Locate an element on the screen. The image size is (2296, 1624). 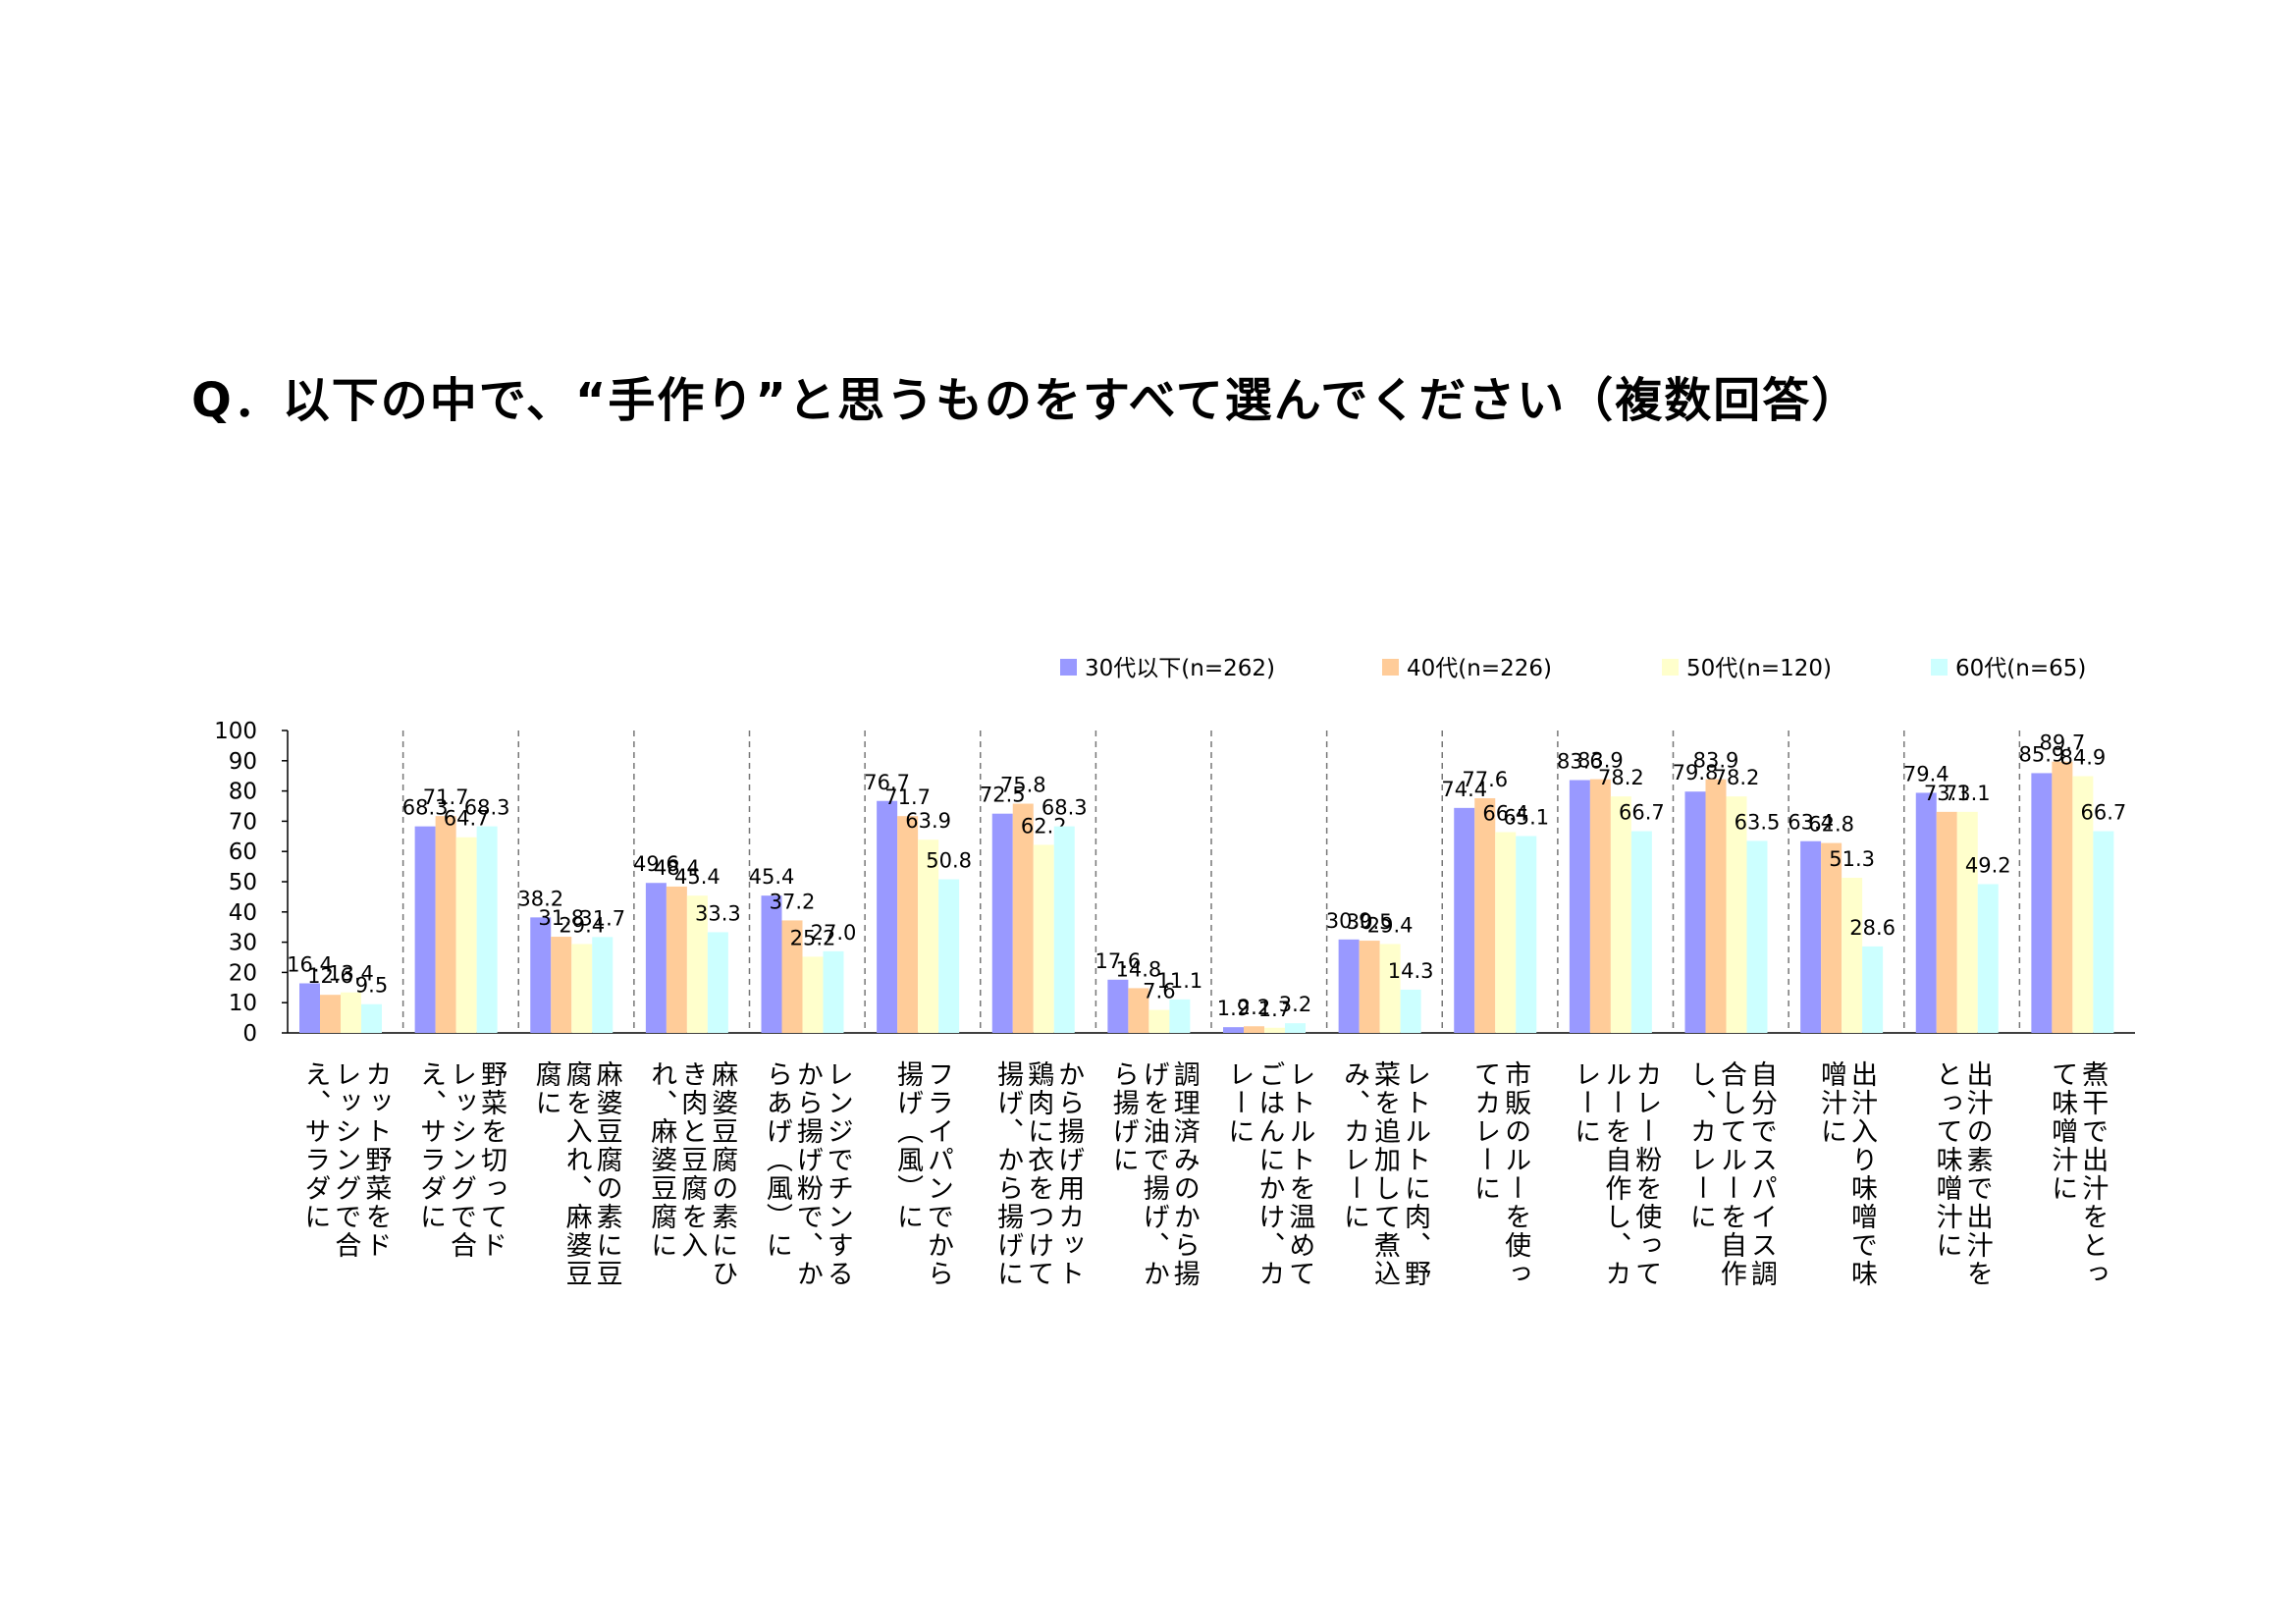
legend-label: 50代(n=120) is located at coordinates (1759, 668).